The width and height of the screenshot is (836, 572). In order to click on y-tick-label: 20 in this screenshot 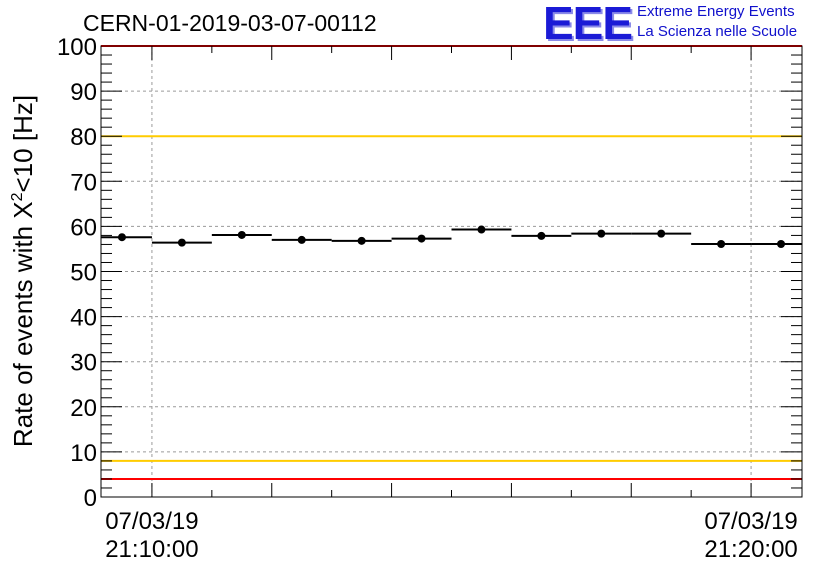, I will do `click(83, 408)`.